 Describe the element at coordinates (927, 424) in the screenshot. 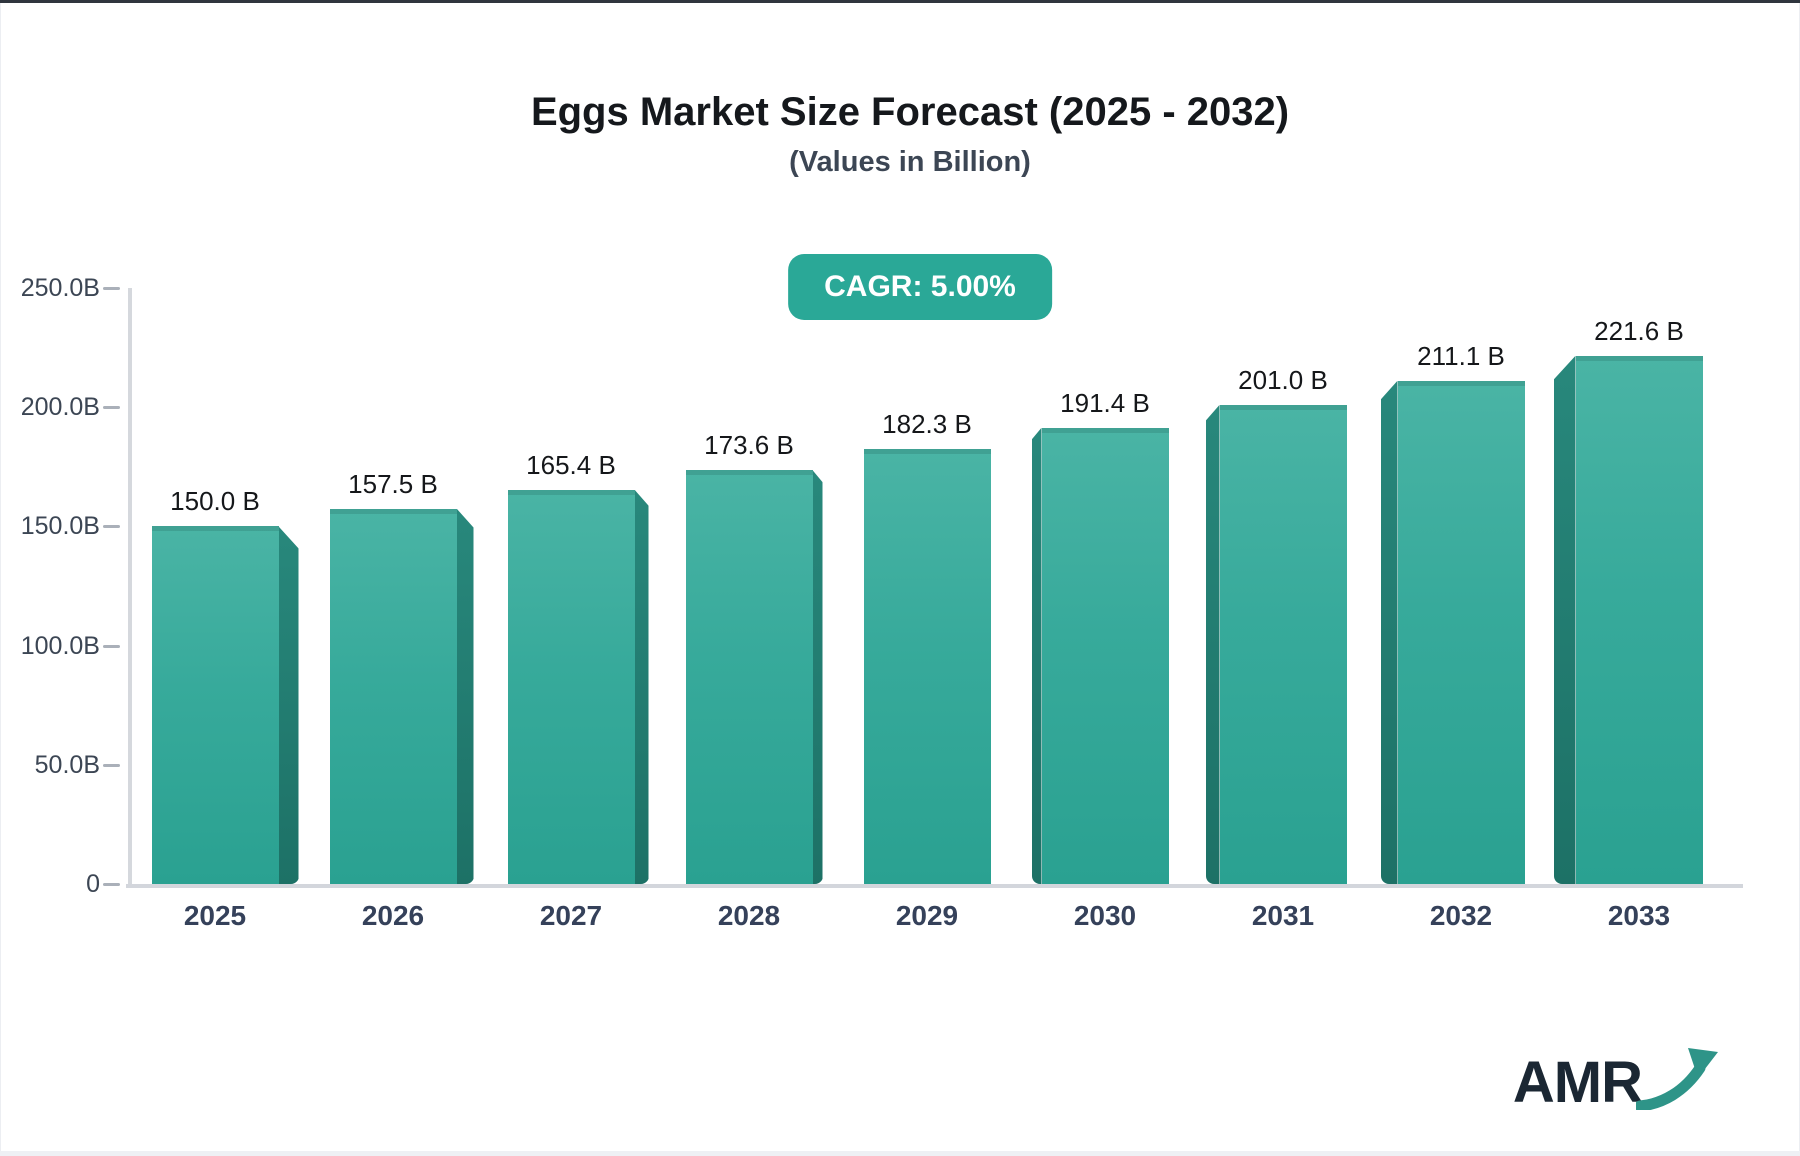

I see `bar-value-label: 182.3 B` at that location.